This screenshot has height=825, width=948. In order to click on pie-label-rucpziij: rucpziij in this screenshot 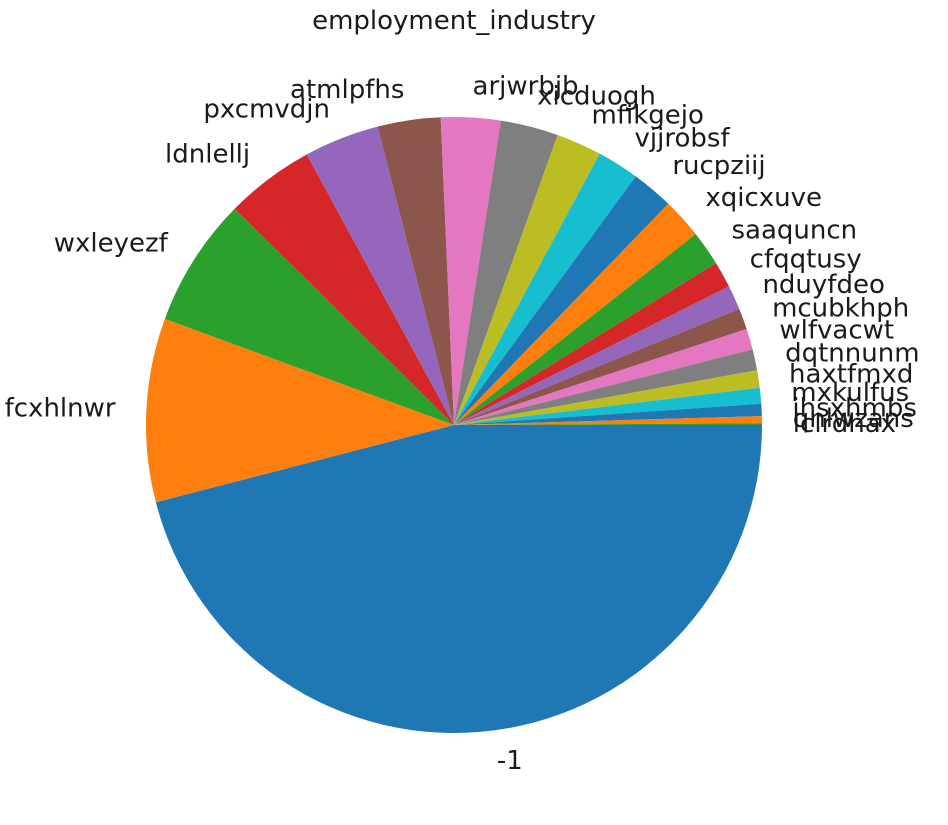, I will do `click(718, 166)`.